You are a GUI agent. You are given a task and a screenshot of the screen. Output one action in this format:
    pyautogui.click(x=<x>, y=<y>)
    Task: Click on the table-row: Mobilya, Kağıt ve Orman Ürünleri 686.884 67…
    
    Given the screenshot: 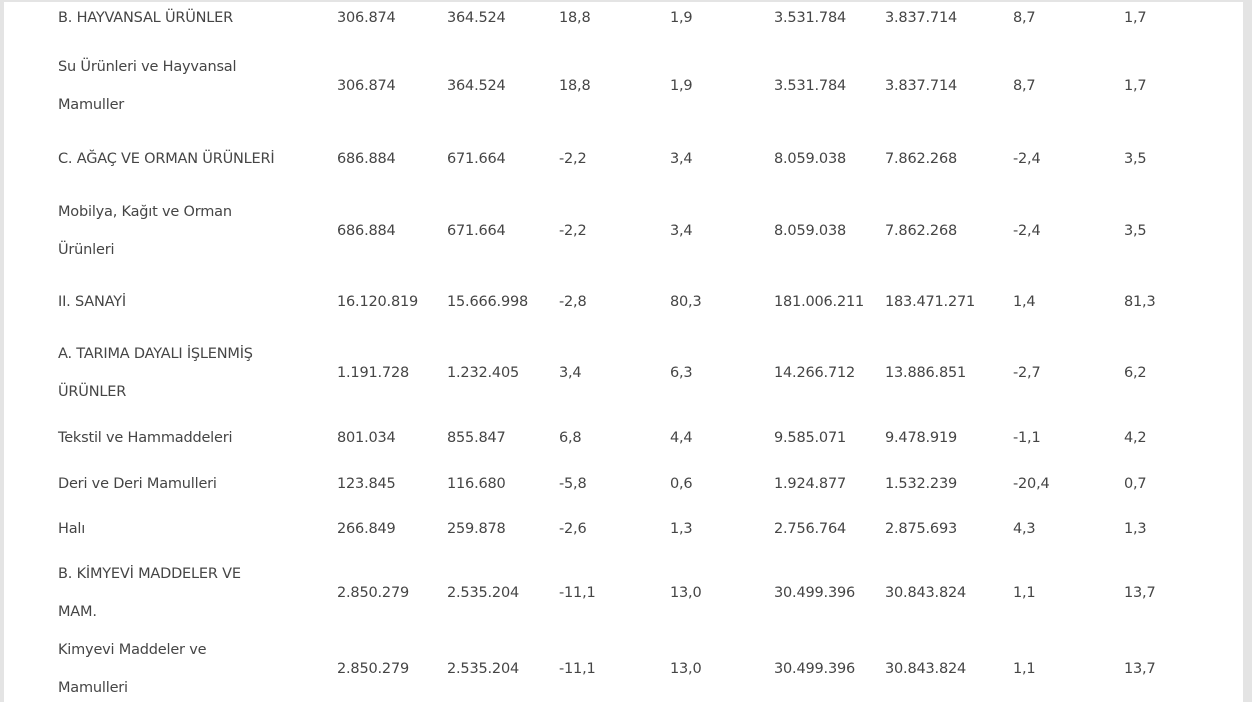 What is the action you would take?
    pyautogui.click(x=641, y=231)
    